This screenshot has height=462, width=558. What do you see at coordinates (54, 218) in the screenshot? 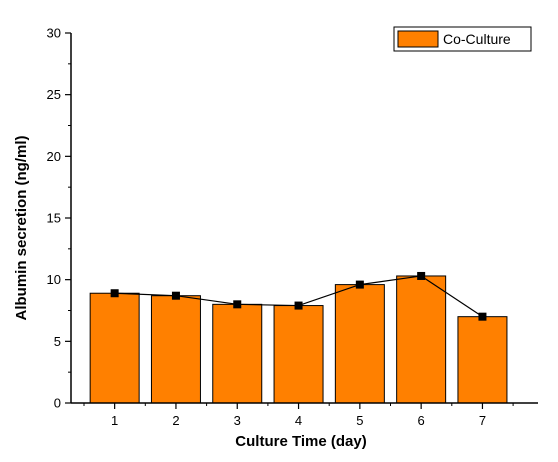
I see `y-tick-label-15: 15` at bounding box center [54, 218].